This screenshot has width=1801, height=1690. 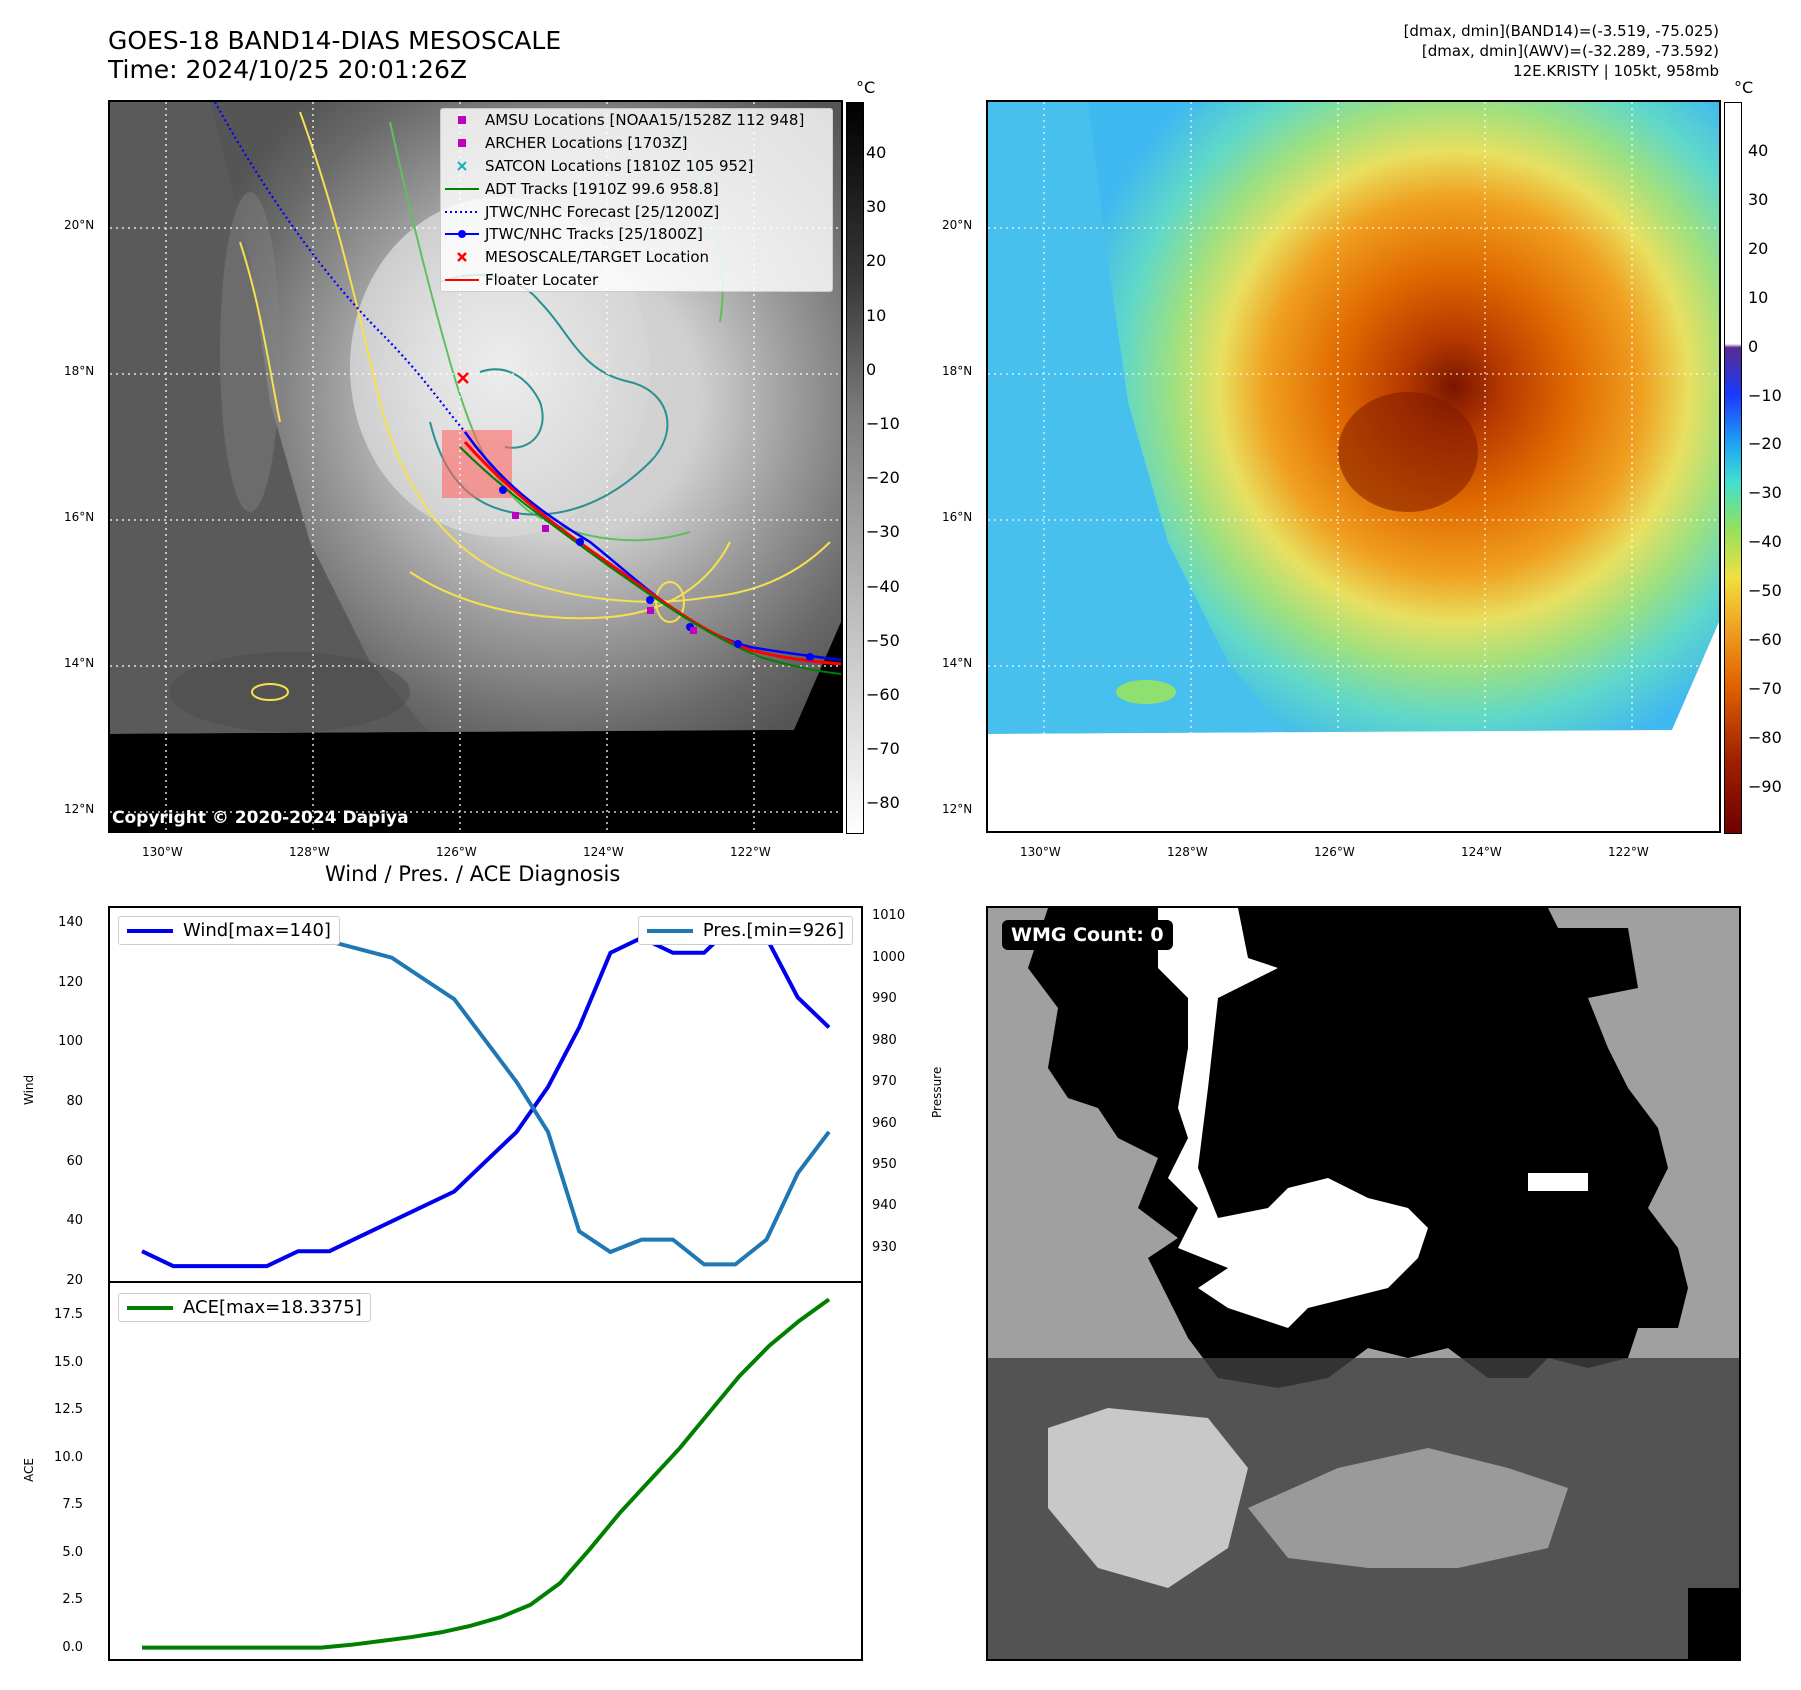 I want to click on copyright-text: Copyright © 2020-2024 Dapiya, so click(x=260, y=818).